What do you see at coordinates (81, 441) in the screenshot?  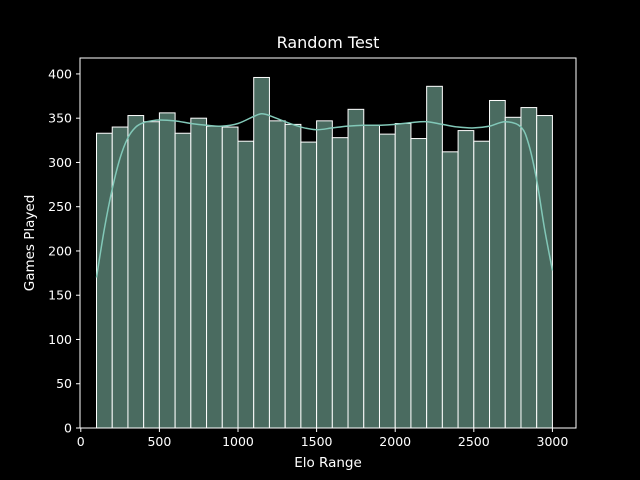 I see `x-tick-label: 0` at bounding box center [81, 441].